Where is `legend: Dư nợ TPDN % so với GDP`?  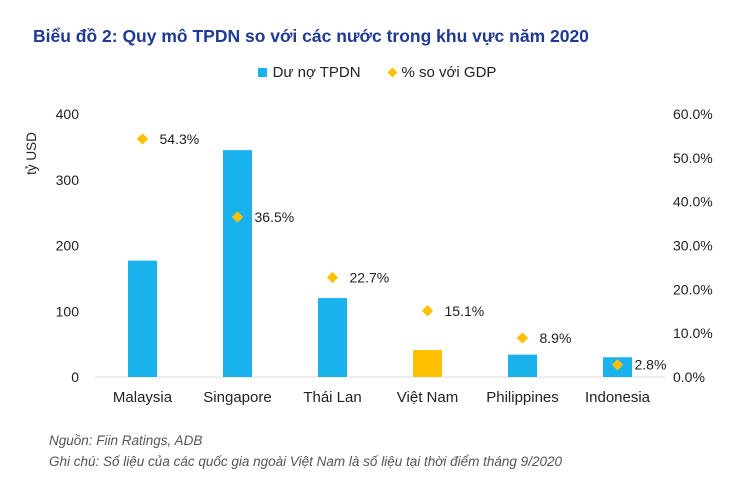
legend: Dư nợ TPDN % so với GDP is located at coordinates (377, 72).